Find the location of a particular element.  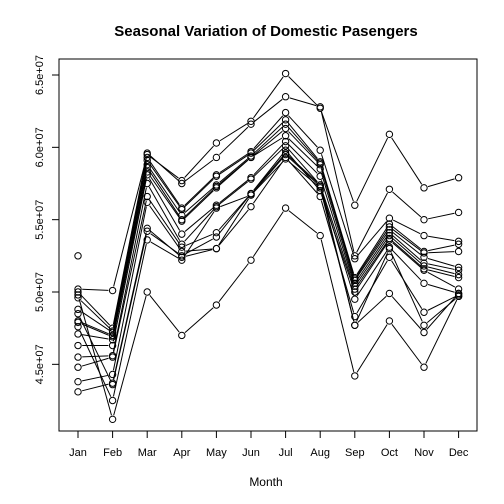

y-tick-label: 6.0e+07 is located at coordinates (40, 147).